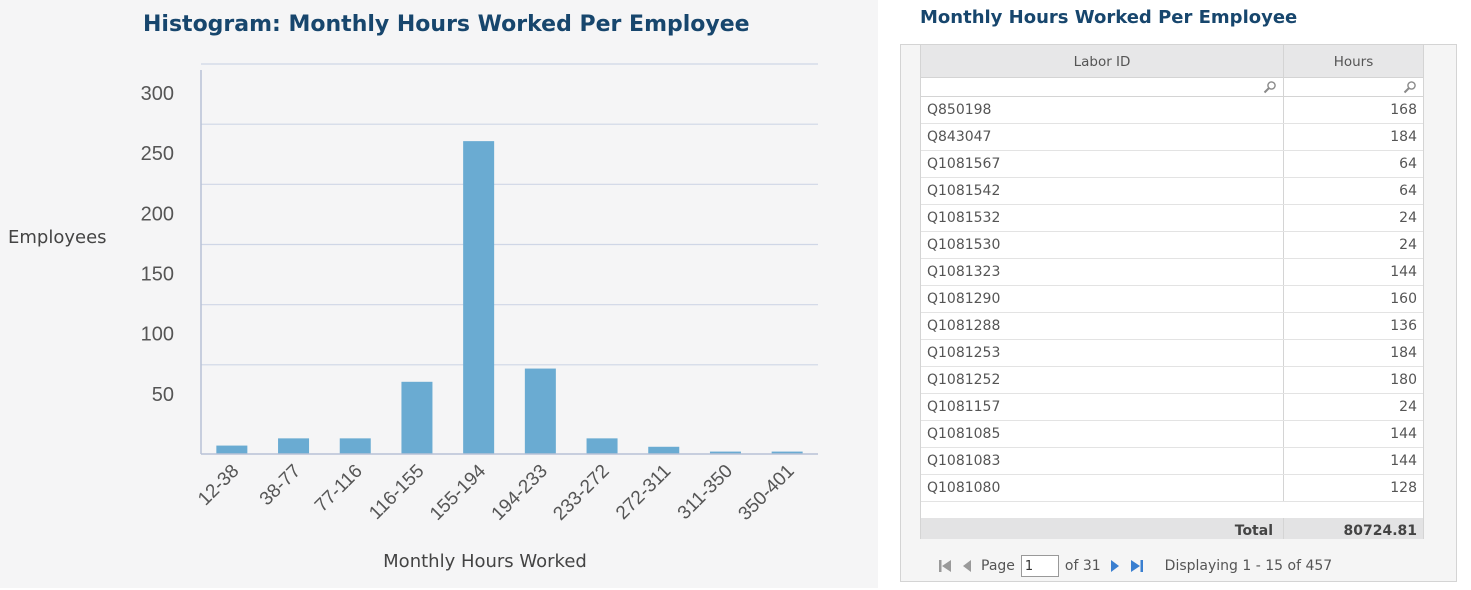 The height and width of the screenshot is (590, 1471). I want to click on table-row: Q1081532 24, so click(1172, 218).